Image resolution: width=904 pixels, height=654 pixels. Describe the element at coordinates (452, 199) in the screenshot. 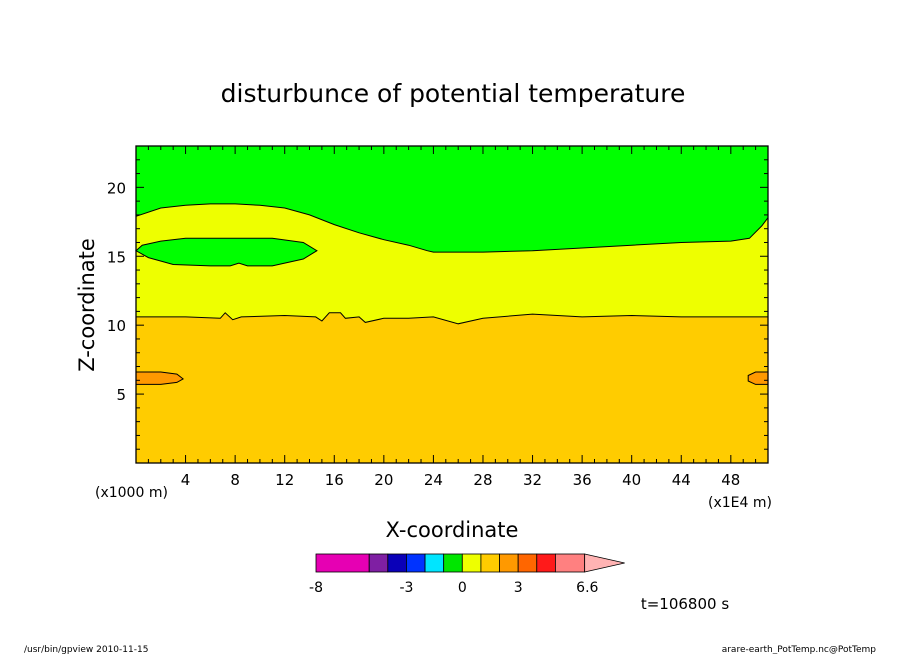

I see `contour-region-level-0-to-1.2` at that location.